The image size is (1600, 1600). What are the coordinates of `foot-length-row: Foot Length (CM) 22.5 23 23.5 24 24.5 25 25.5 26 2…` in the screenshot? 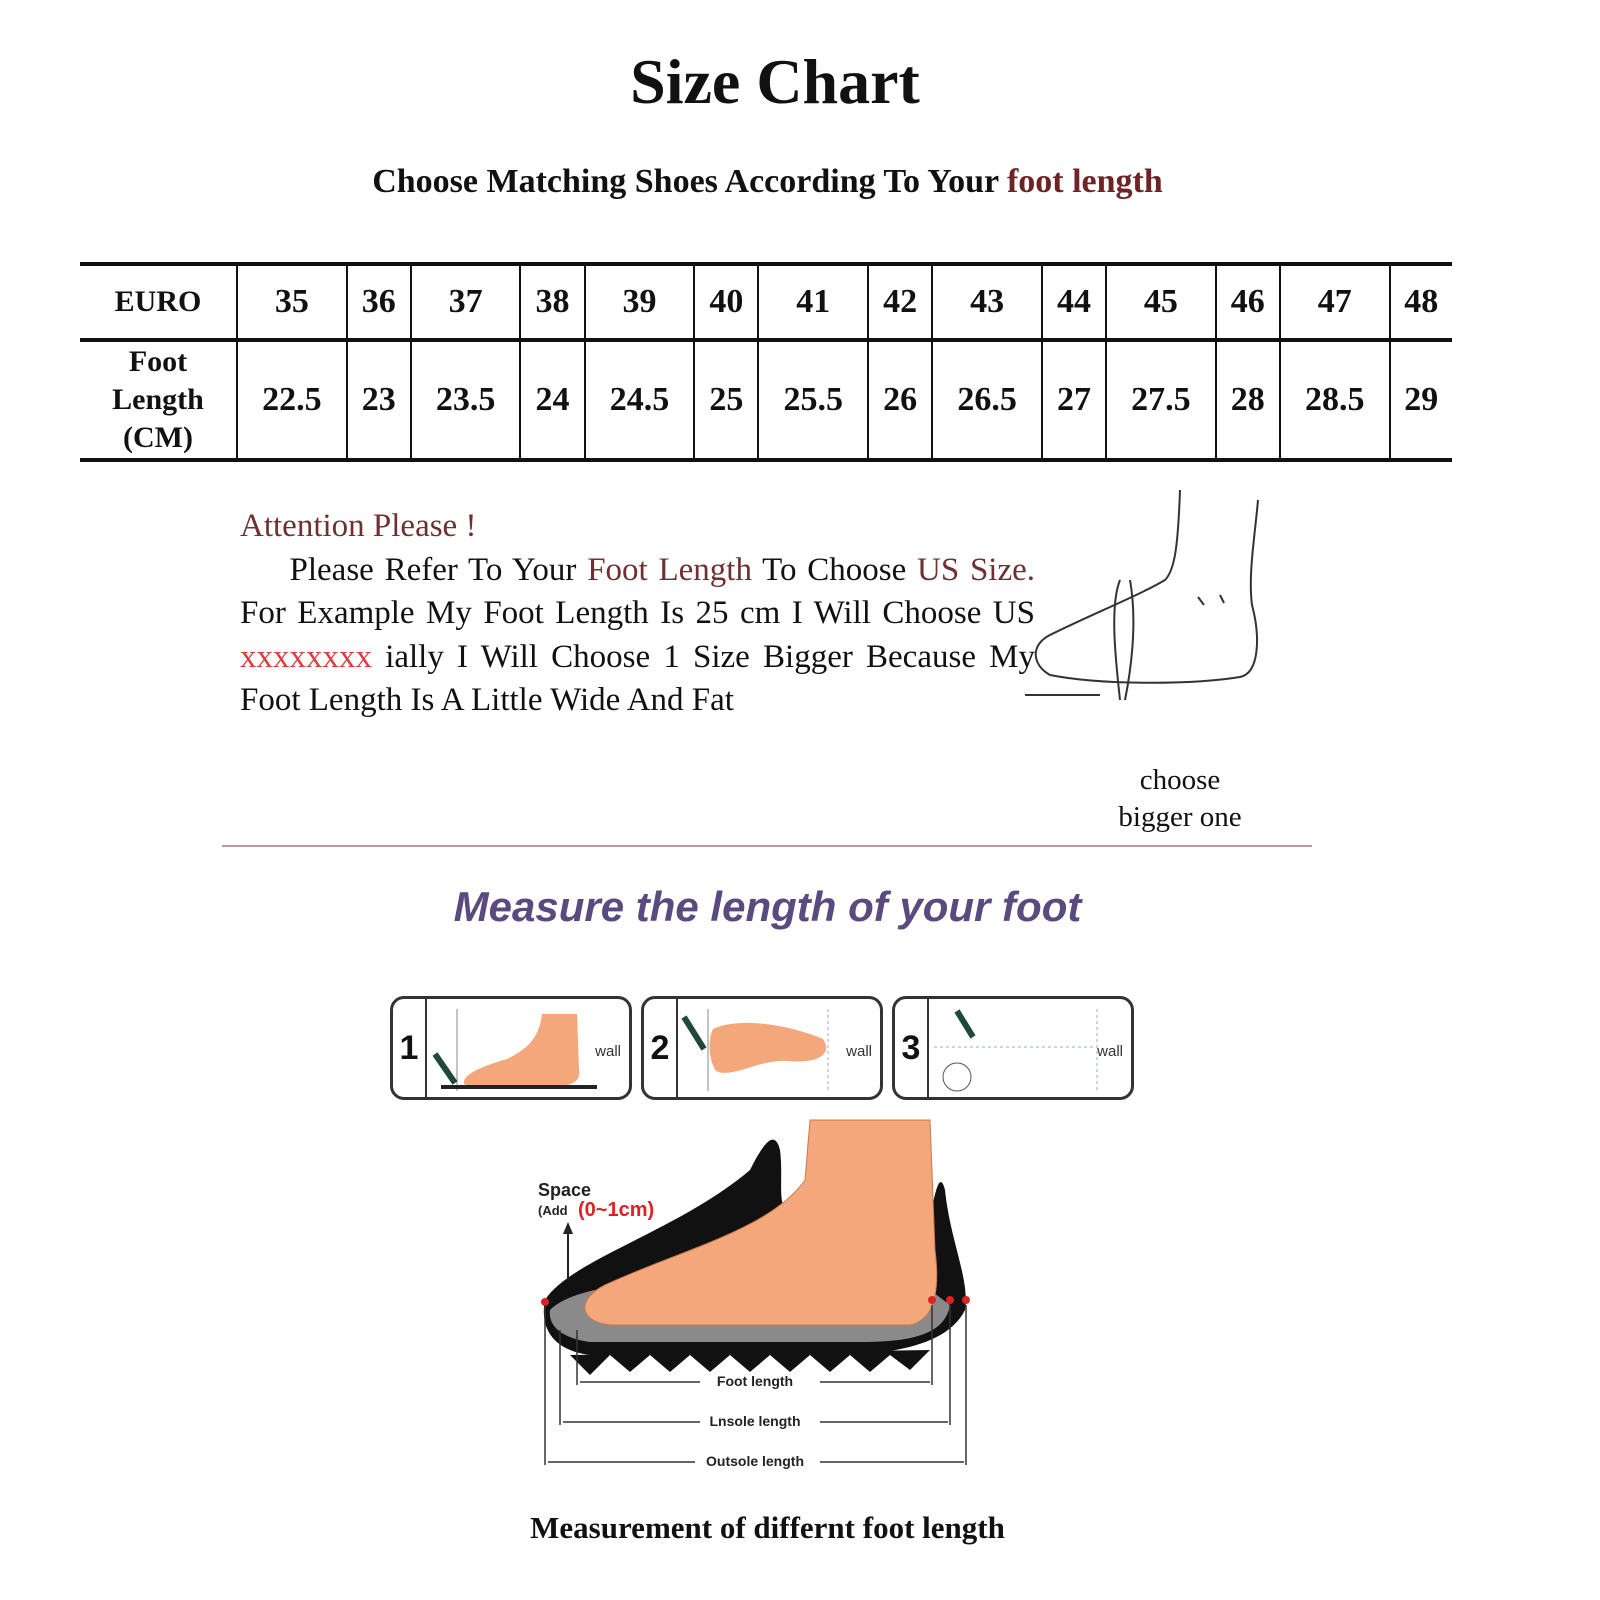 It's located at (766, 401).